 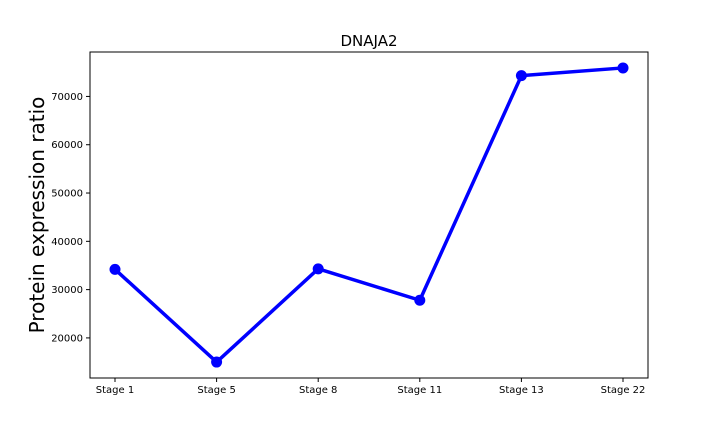 I want to click on y-tick-label: 20000, so click(x=67, y=338).